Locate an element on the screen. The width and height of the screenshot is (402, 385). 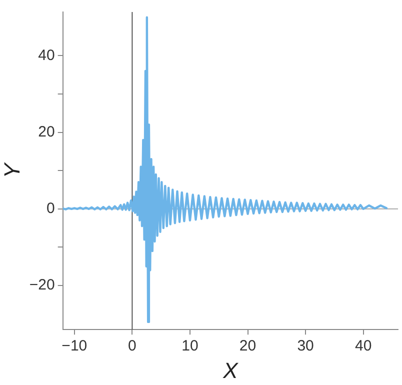
x-tick-label: 40 is located at coordinates (363, 346).